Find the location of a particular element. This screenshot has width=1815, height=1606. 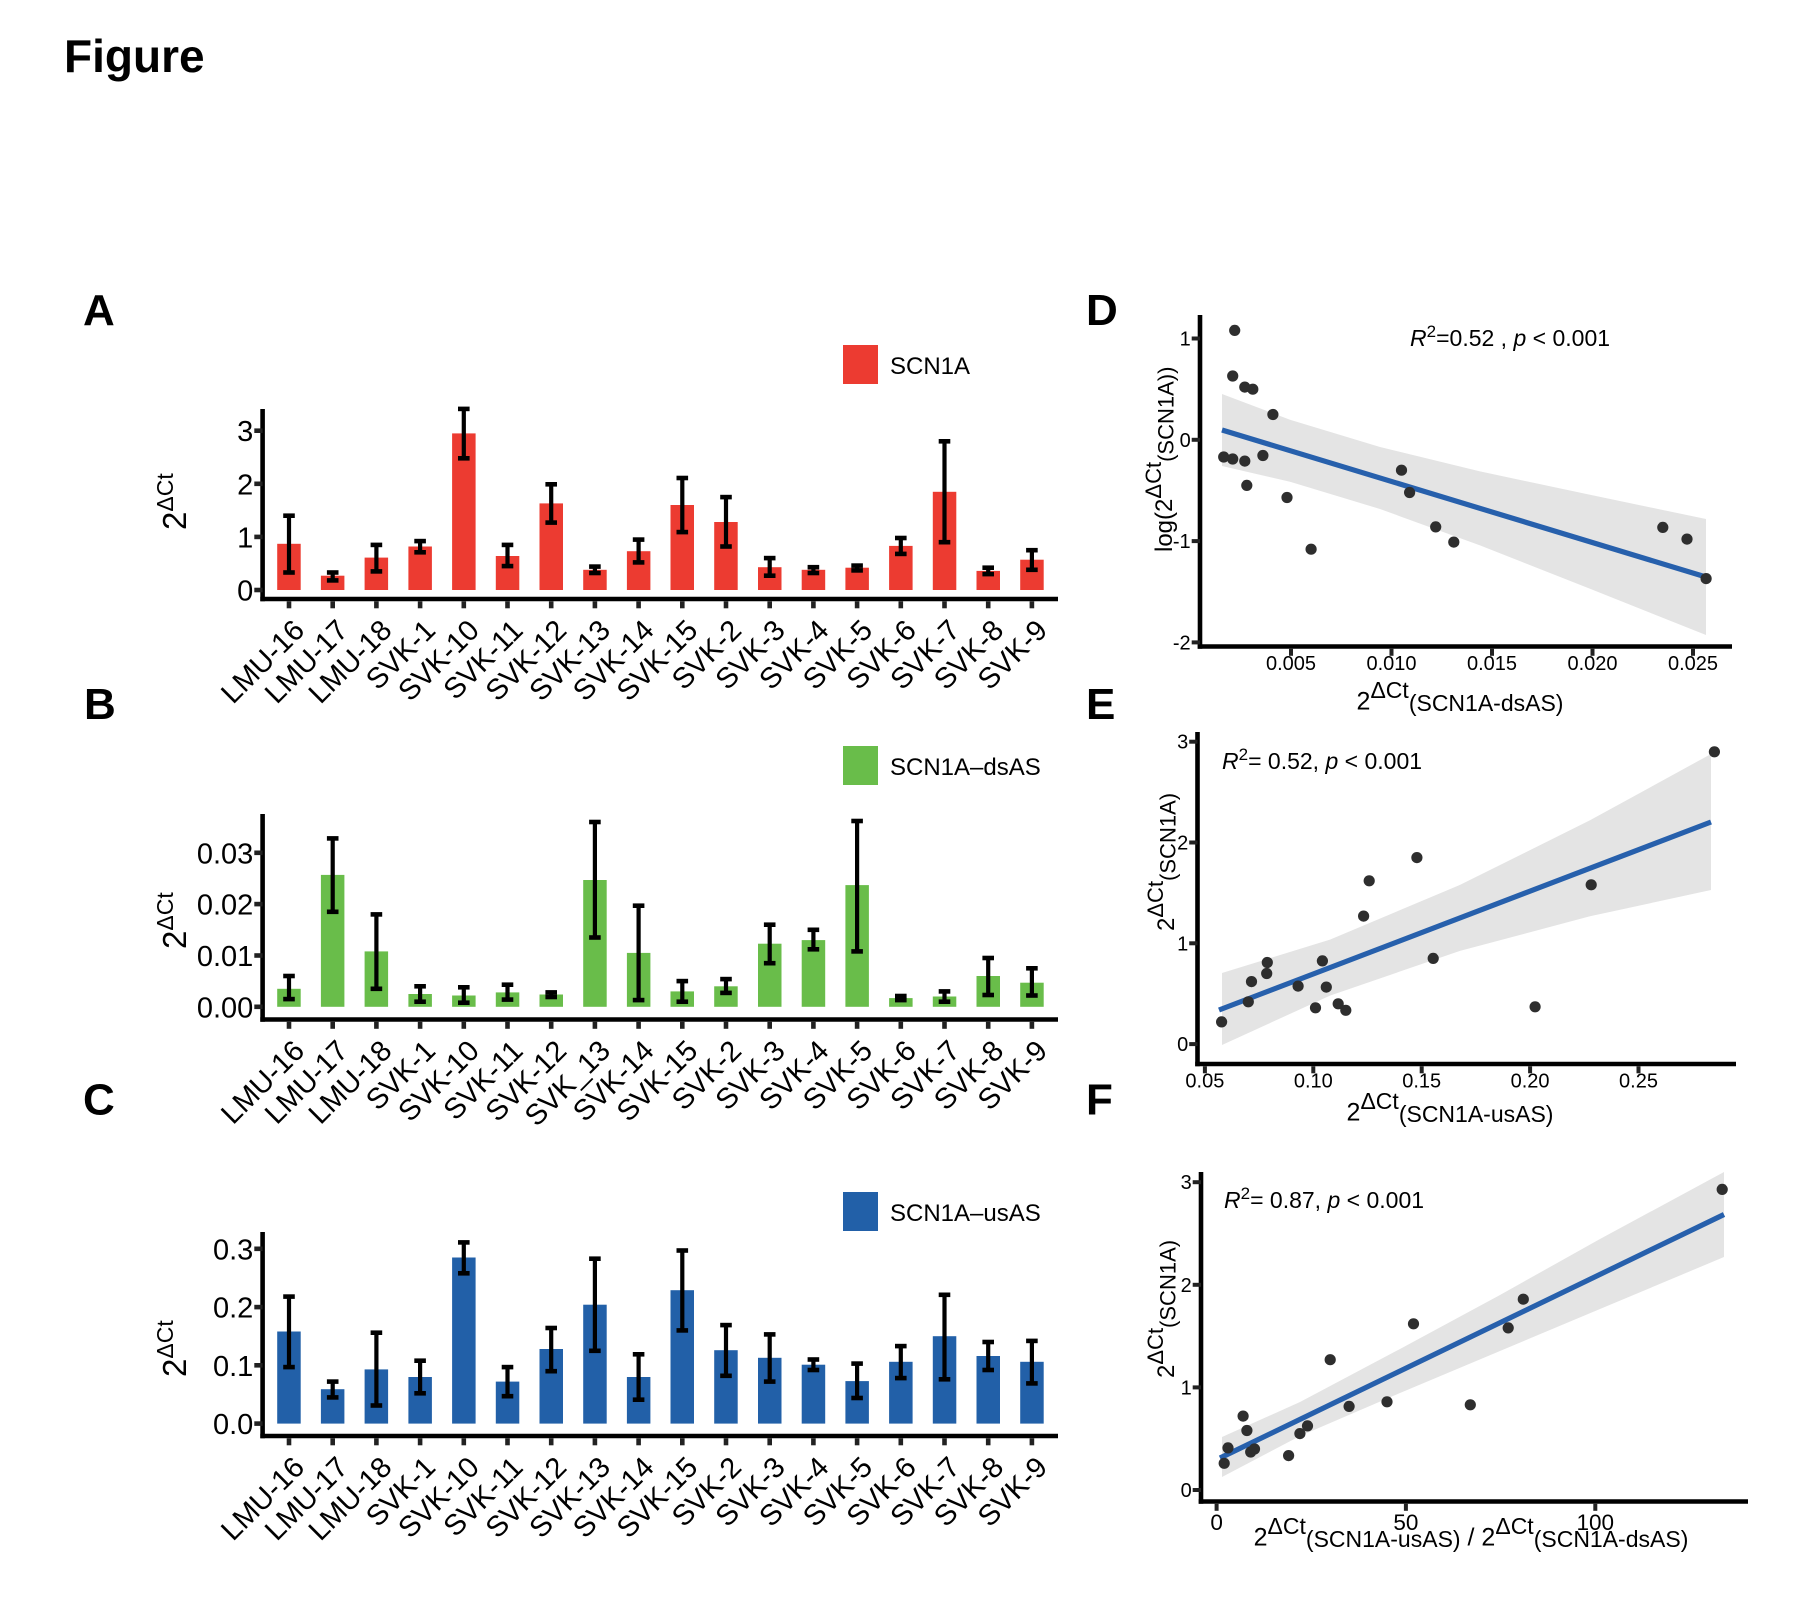

svg-text: 0.20 is located at coordinates (1530, 1081).